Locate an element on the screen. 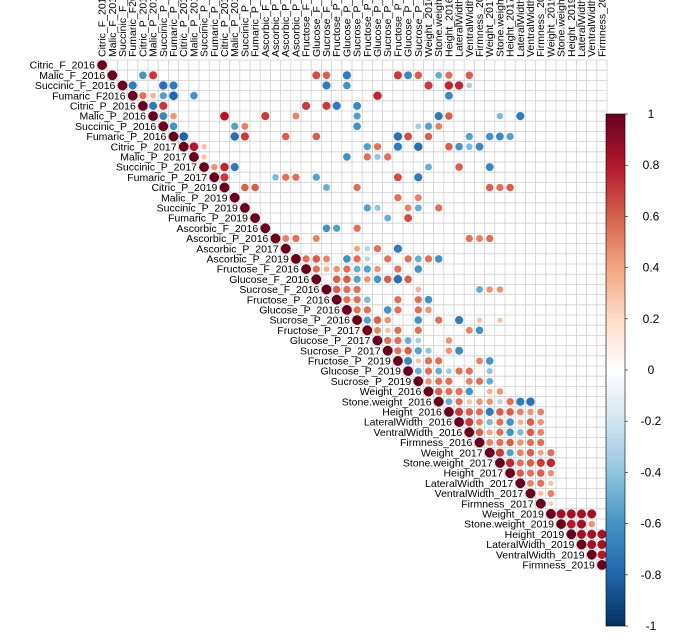 The width and height of the screenshot is (681, 642). column-label: Height_2017 is located at coordinates (511, 28).